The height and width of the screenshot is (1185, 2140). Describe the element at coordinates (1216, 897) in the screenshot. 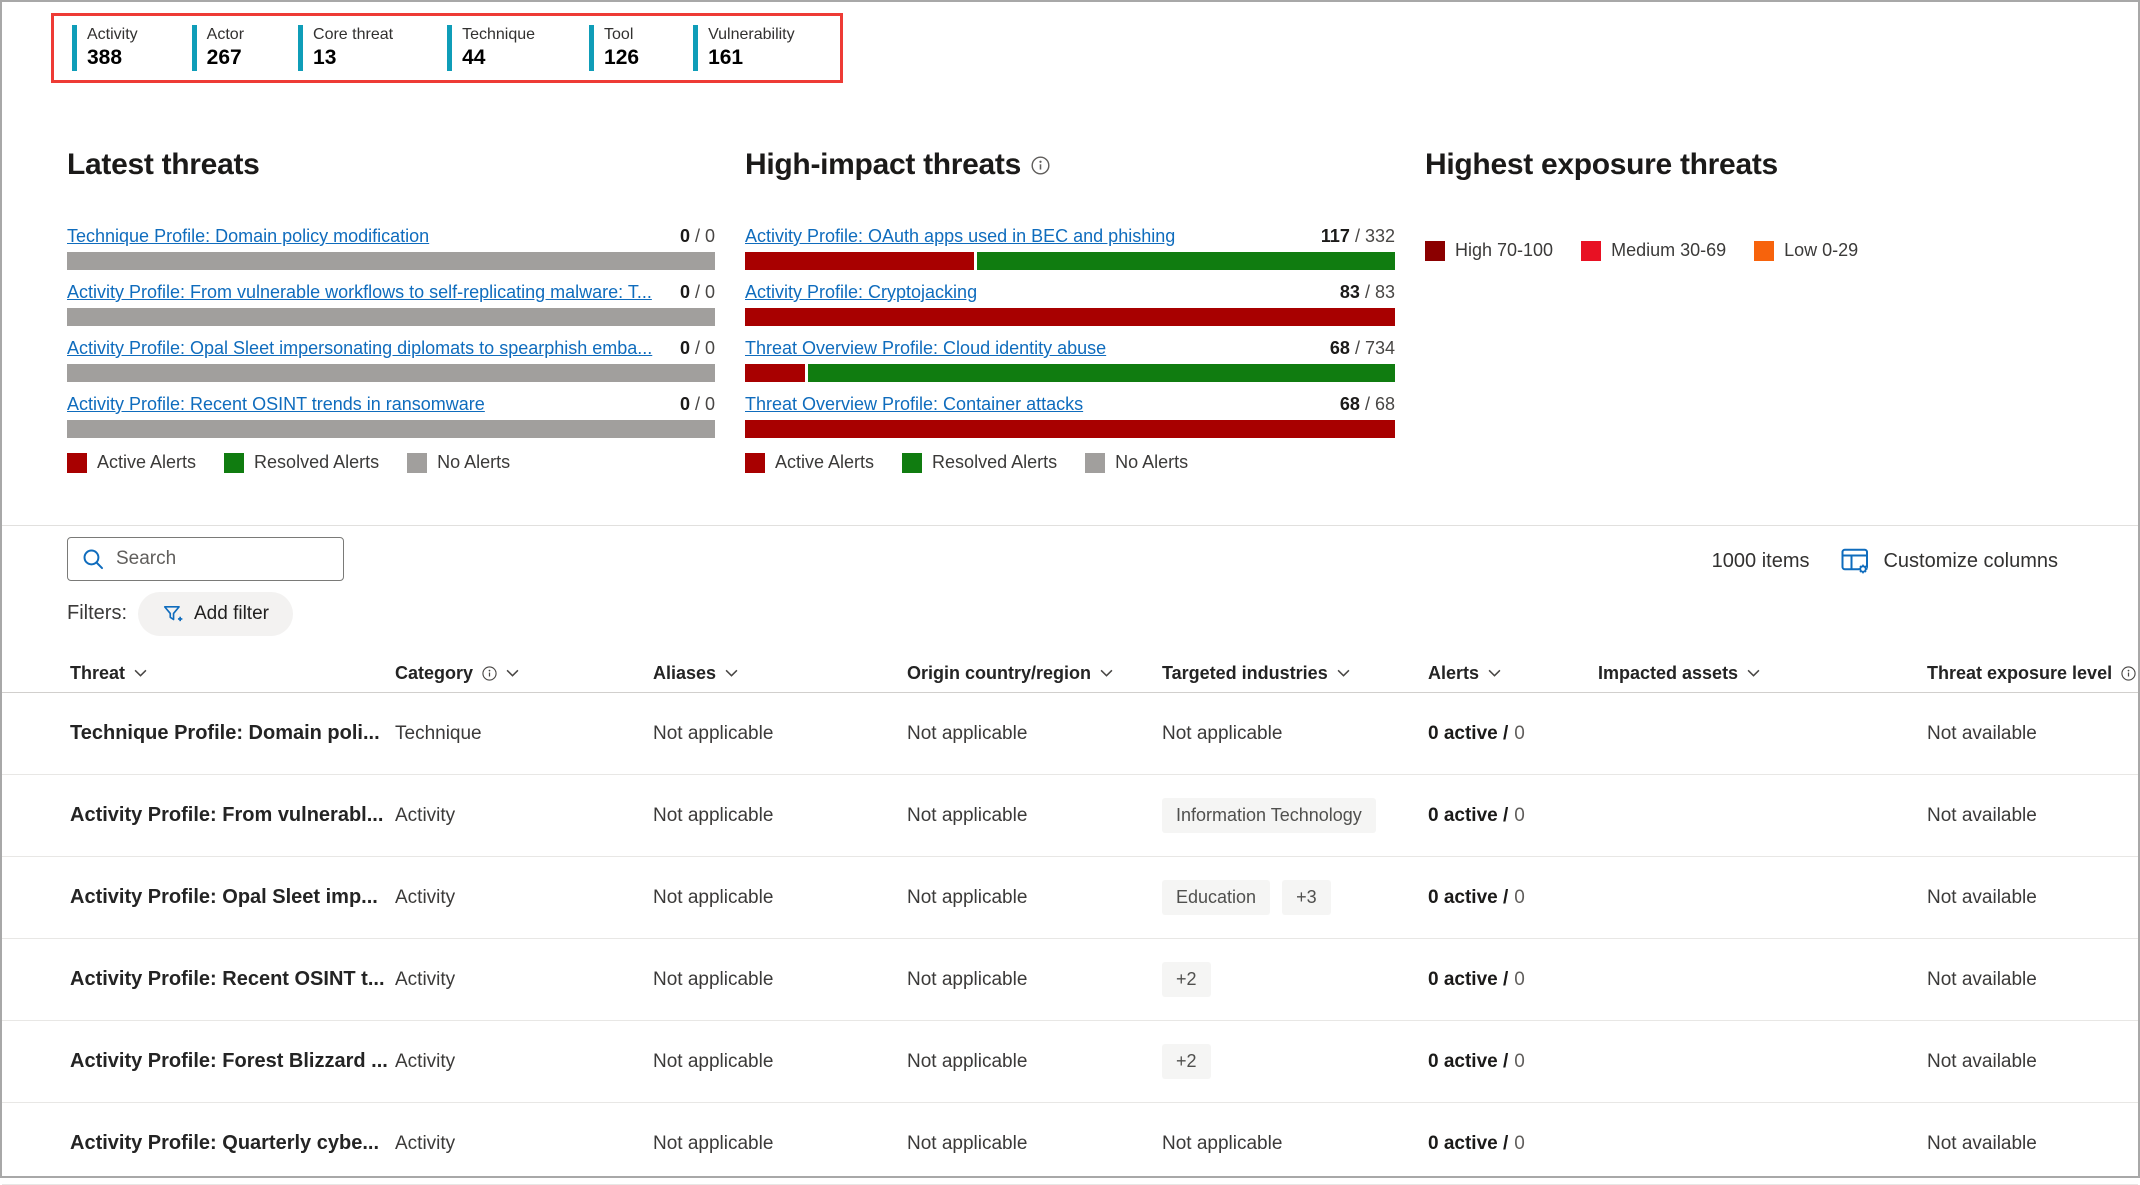

I see `industry-tag: Education` at that location.